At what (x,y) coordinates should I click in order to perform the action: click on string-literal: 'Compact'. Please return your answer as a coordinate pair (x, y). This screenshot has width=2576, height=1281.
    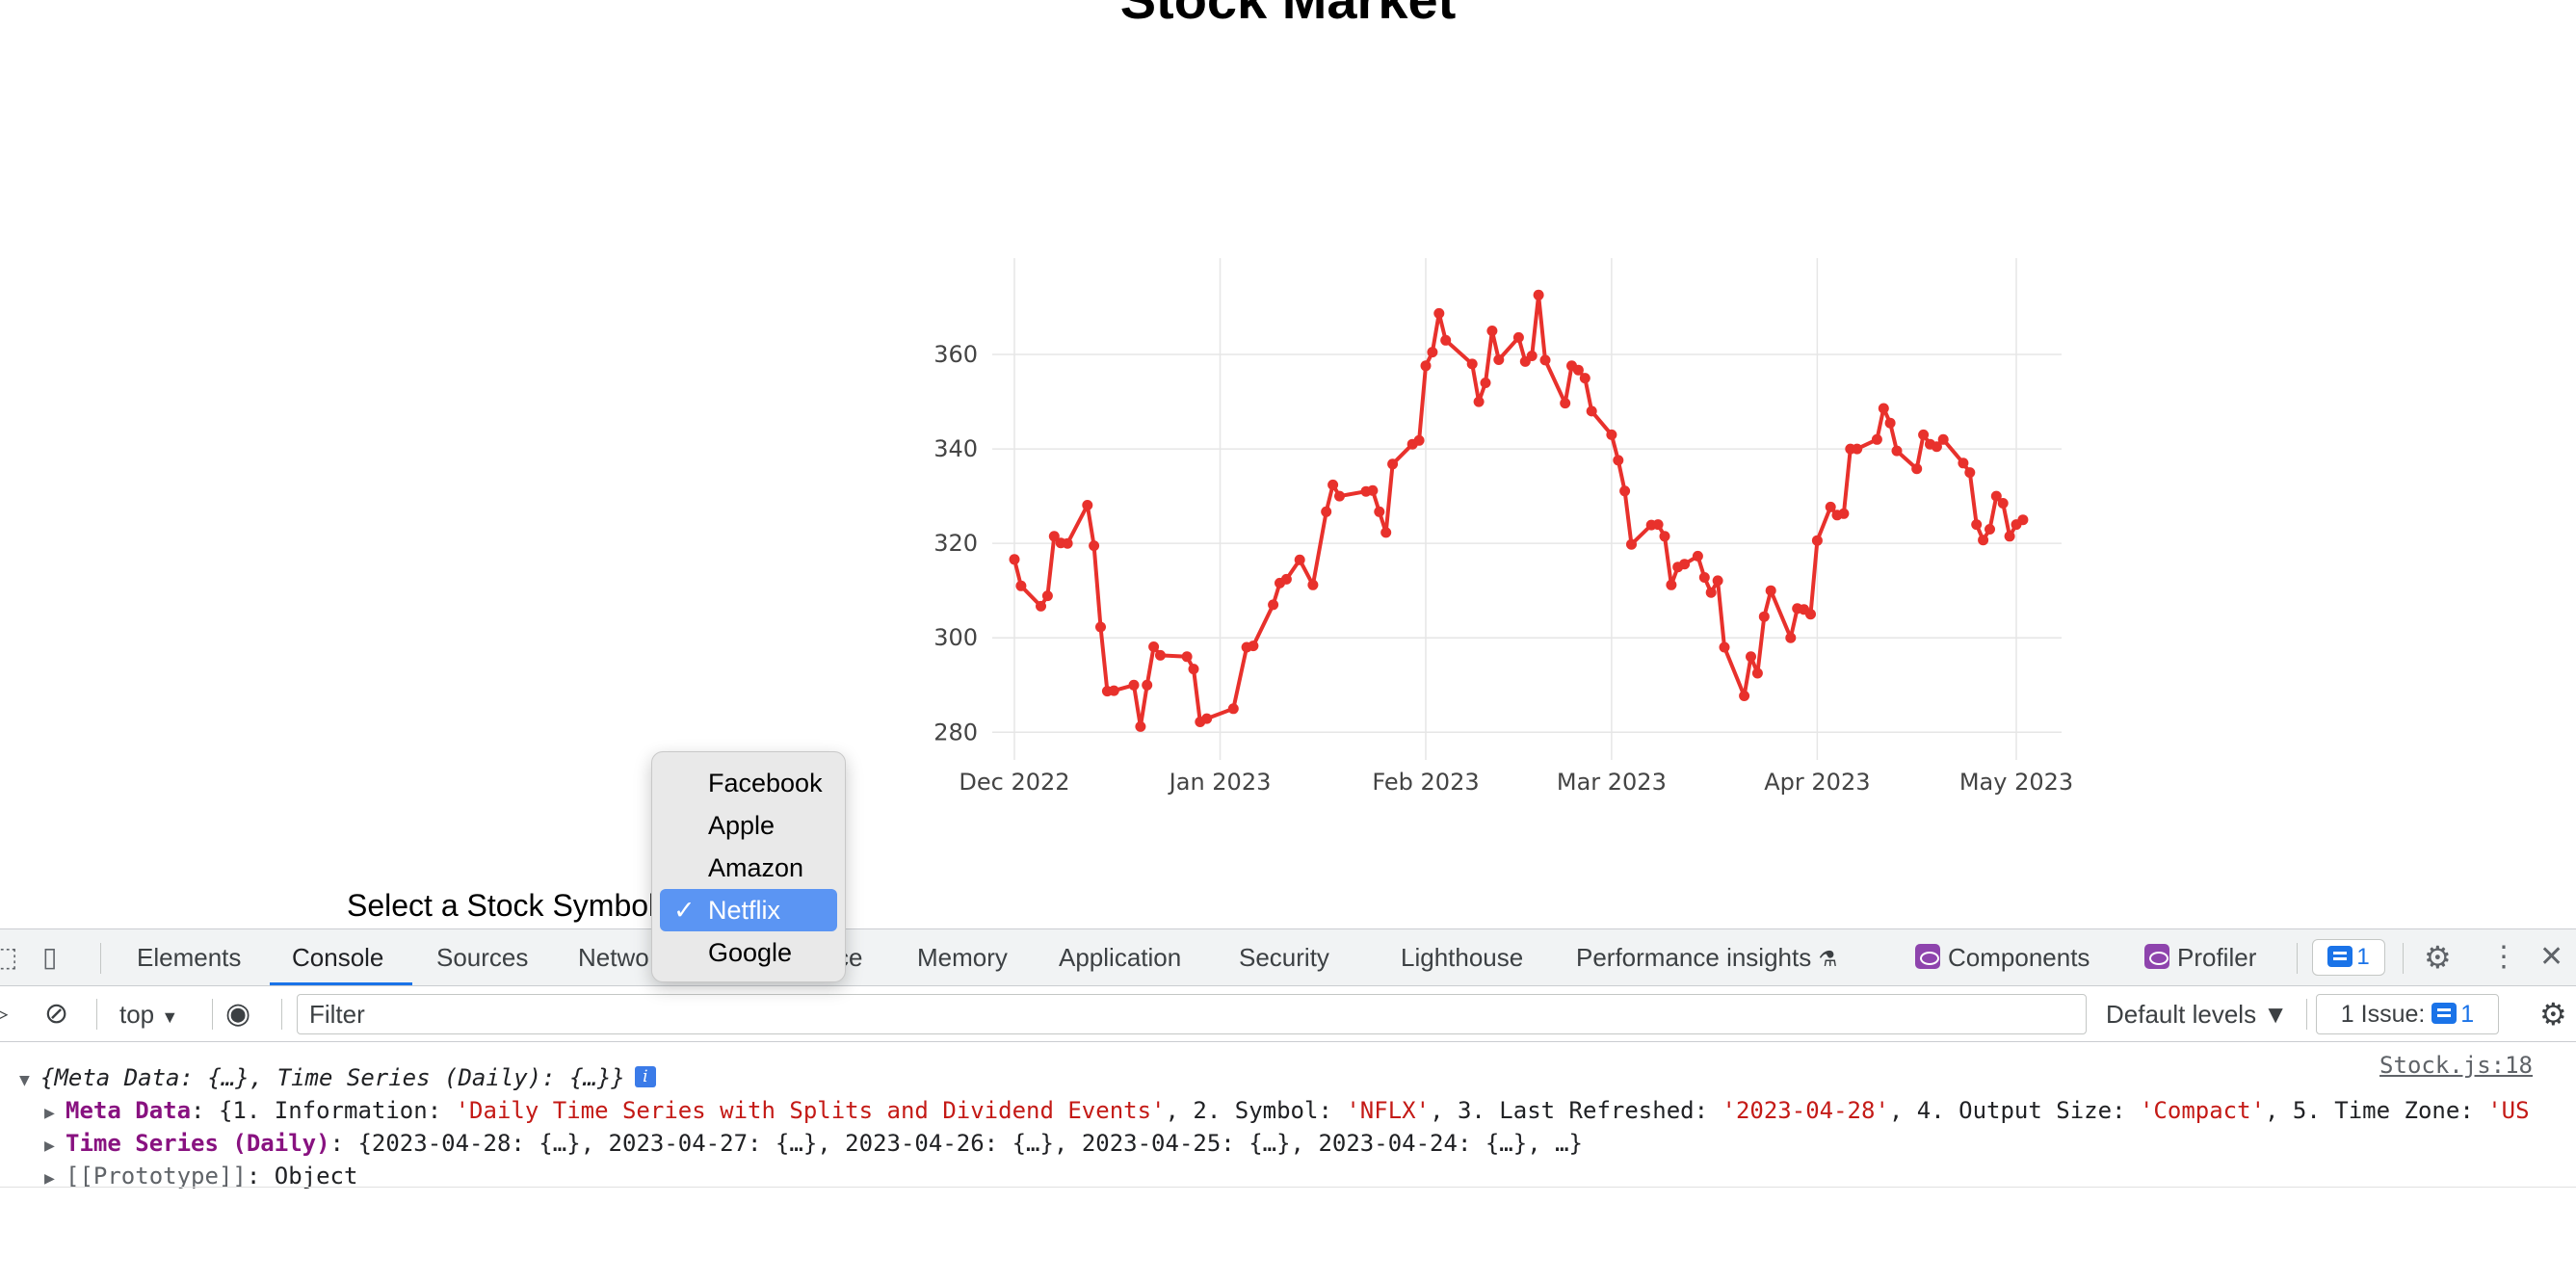
    Looking at the image, I should click on (2203, 1110).